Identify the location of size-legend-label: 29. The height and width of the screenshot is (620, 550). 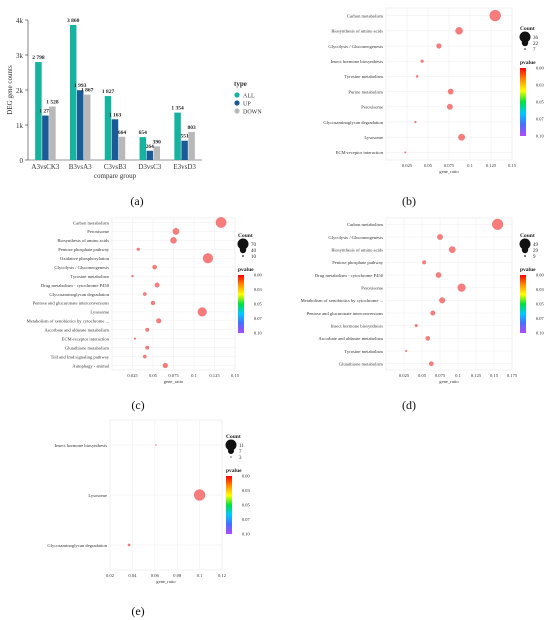
(536, 251).